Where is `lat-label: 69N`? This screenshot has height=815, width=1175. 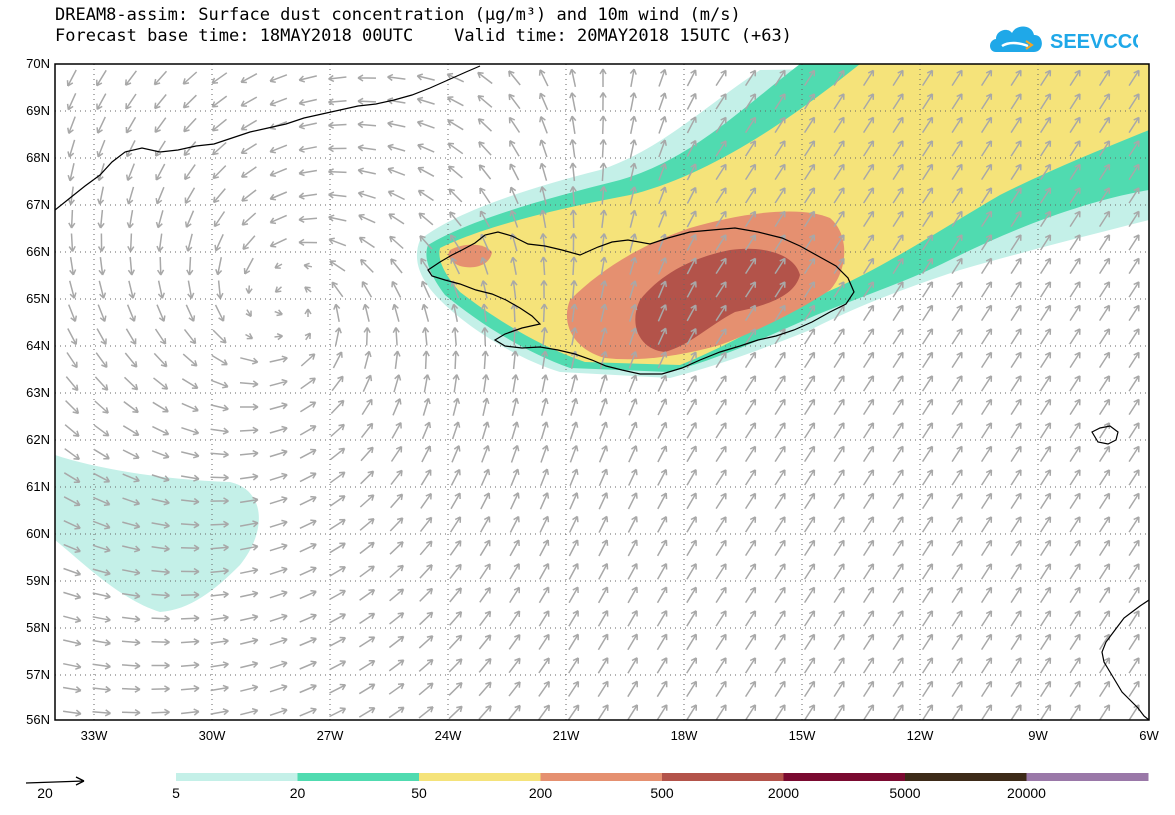 lat-label: 69N is located at coordinates (38, 110).